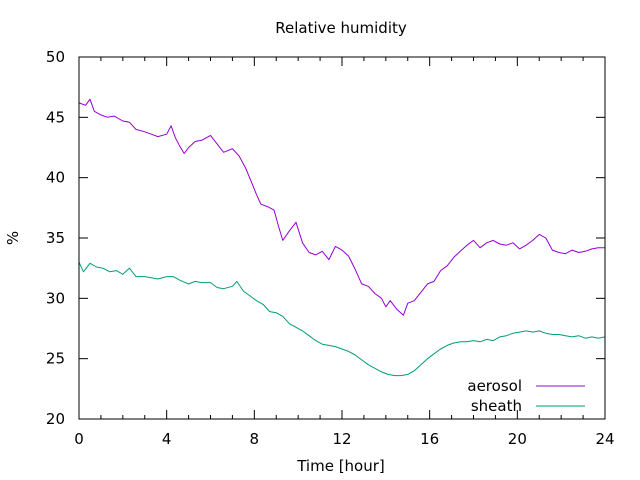 This screenshot has width=640, height=480. I want to click on x-tick-label: 20, so click(517, 439).